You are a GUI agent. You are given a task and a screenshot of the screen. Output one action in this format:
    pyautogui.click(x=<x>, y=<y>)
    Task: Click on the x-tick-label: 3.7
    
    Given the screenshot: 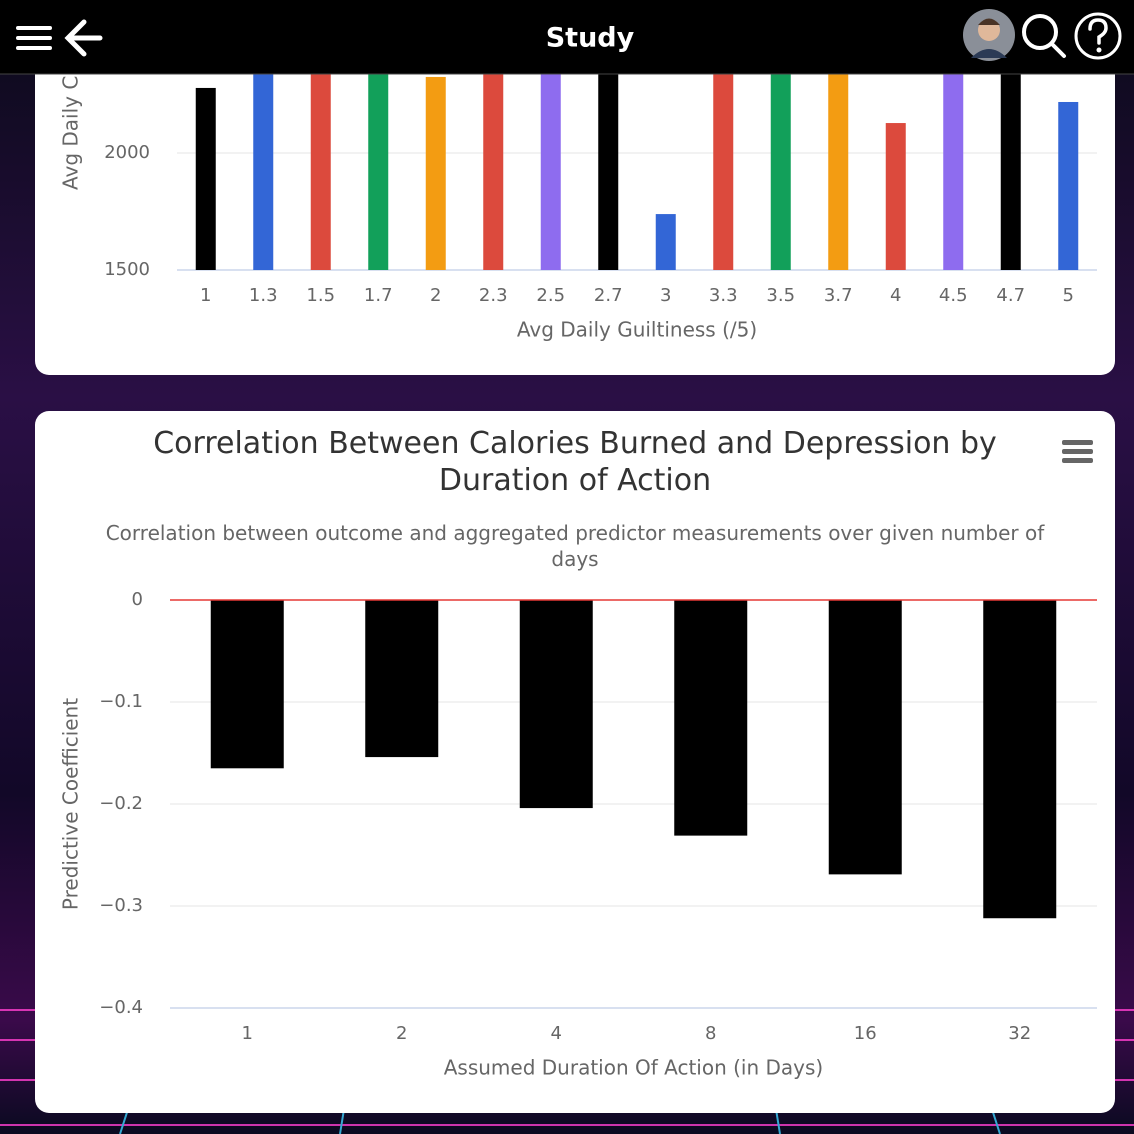 What is the action you would take?
    pyautogui.click(x=838, y=295)
    